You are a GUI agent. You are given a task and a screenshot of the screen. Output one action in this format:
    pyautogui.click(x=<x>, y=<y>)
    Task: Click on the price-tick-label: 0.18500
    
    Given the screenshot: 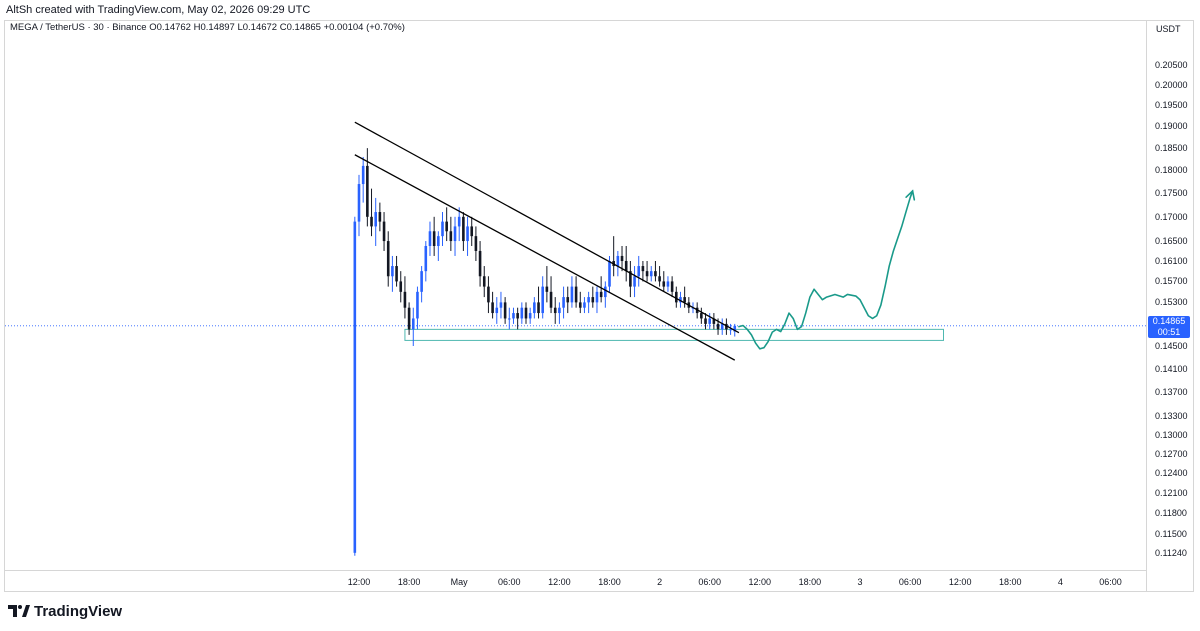 What is the action you would take?
    pyautogui.click(x=1171, y=148)
    